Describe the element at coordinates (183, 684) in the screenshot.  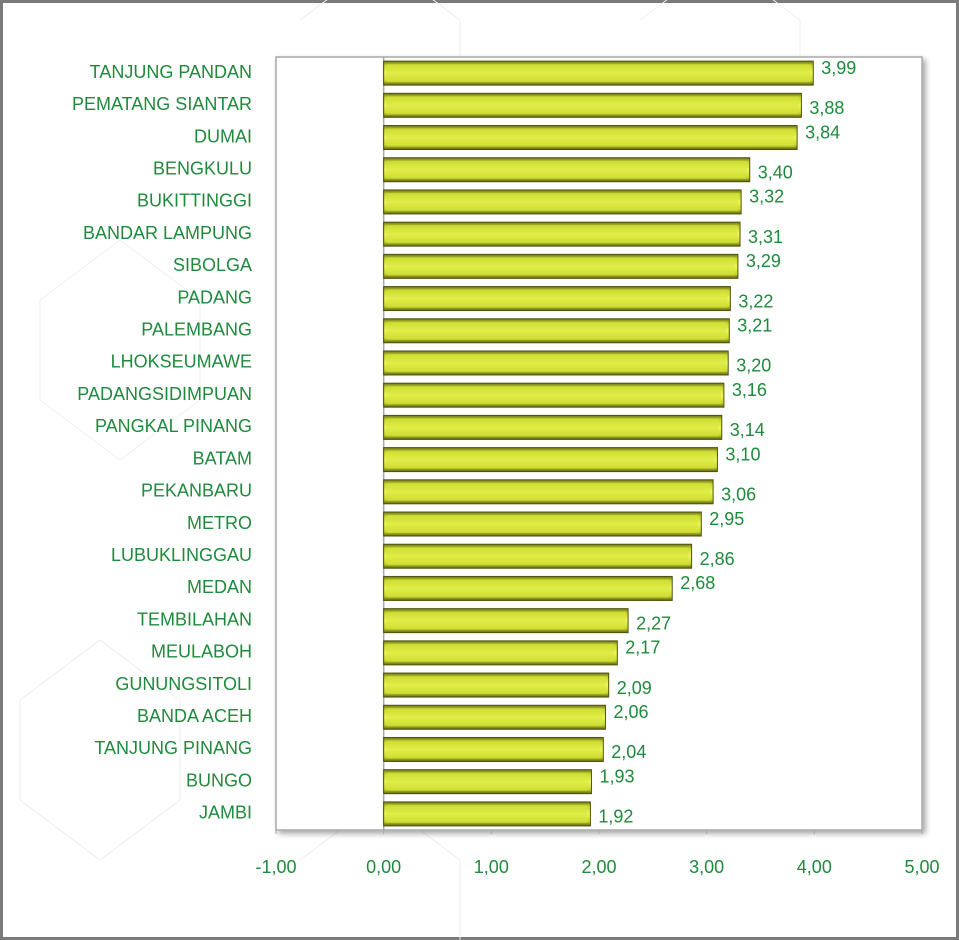
I see `y-tick-label: GUNUNGSITOLI` at that location.